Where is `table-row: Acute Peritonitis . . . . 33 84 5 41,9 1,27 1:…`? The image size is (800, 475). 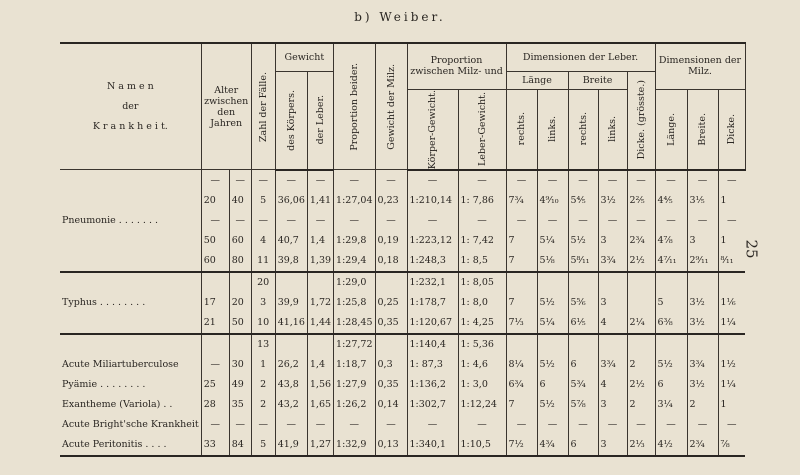
table-row: Acute Peritonitis . . . . 33 84 5 41,9 1,27 1:… is located at coordinates (402, 445).